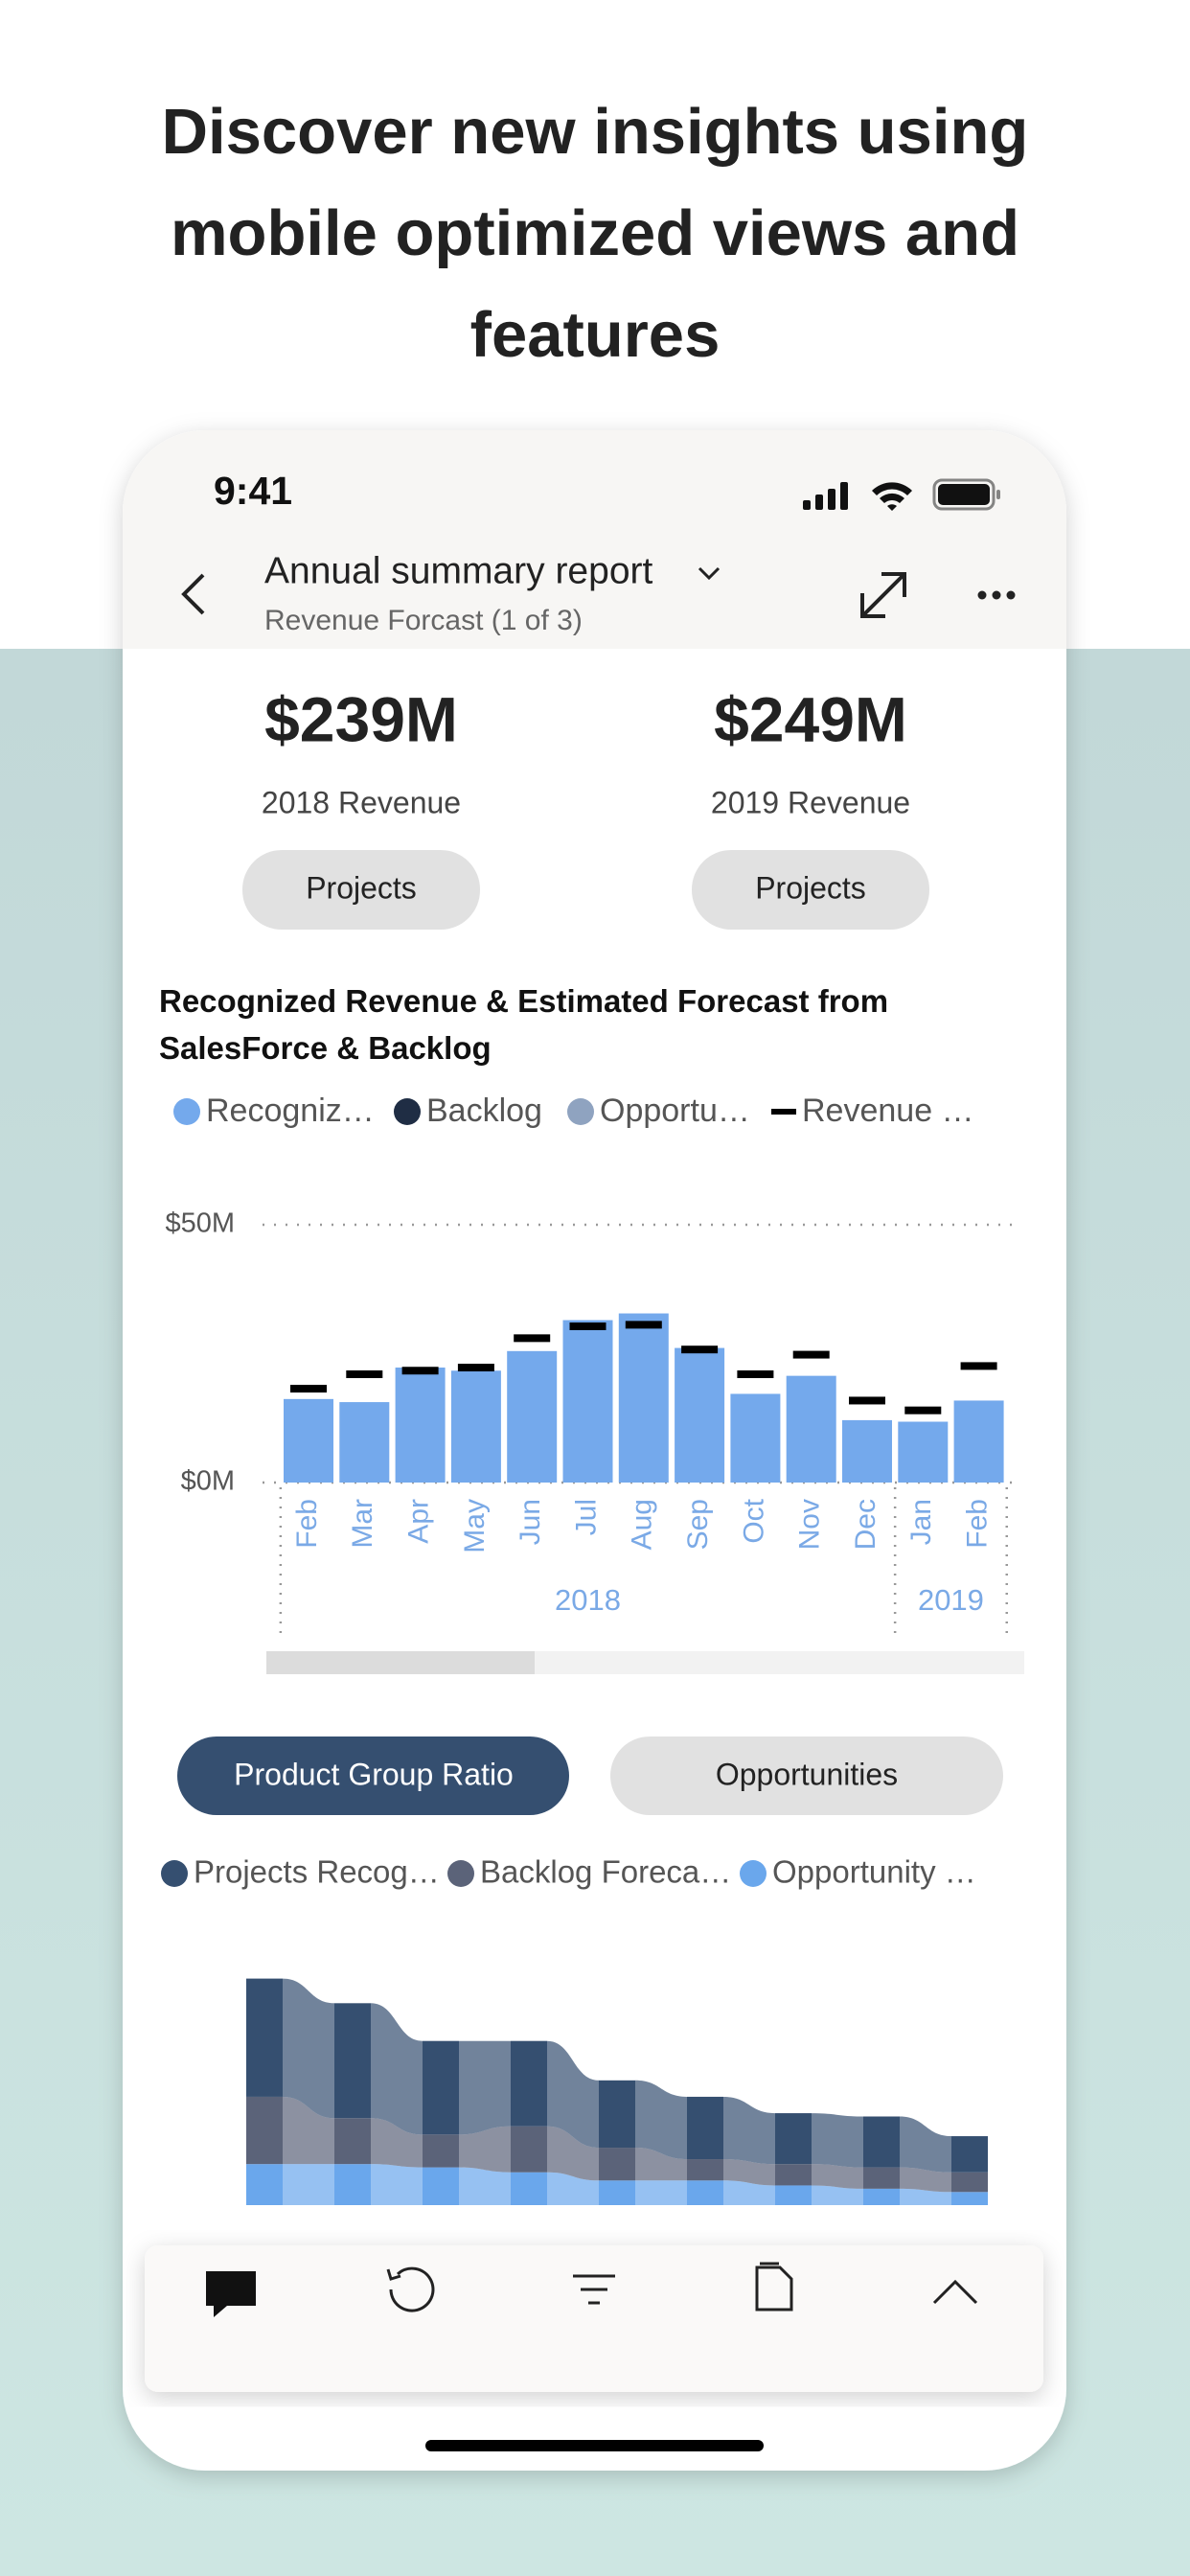 This screenshot has width=1190, height=2576. What do you see at coordinates (902, 494) in the screenshot?
I see `status-icons` at bounding box center [902, 494].